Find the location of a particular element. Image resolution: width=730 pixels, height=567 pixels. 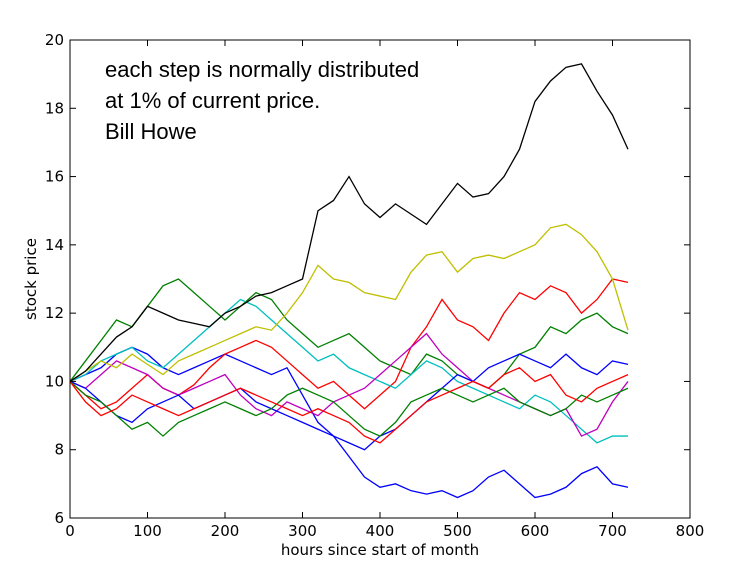

x-tick-label: 300 is located at coordinates (302, 531).